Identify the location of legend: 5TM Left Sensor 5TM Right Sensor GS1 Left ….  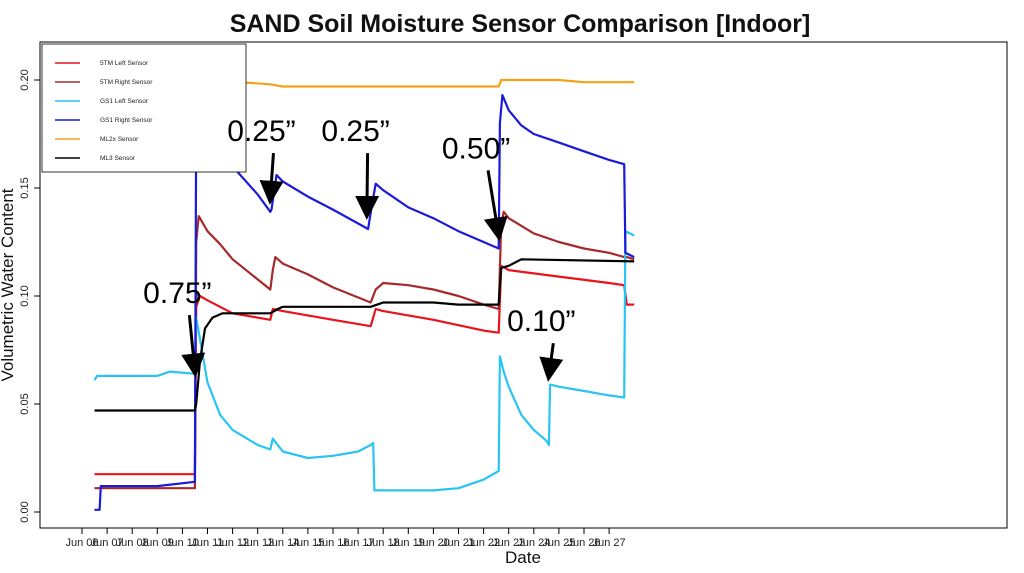
(144, 108).